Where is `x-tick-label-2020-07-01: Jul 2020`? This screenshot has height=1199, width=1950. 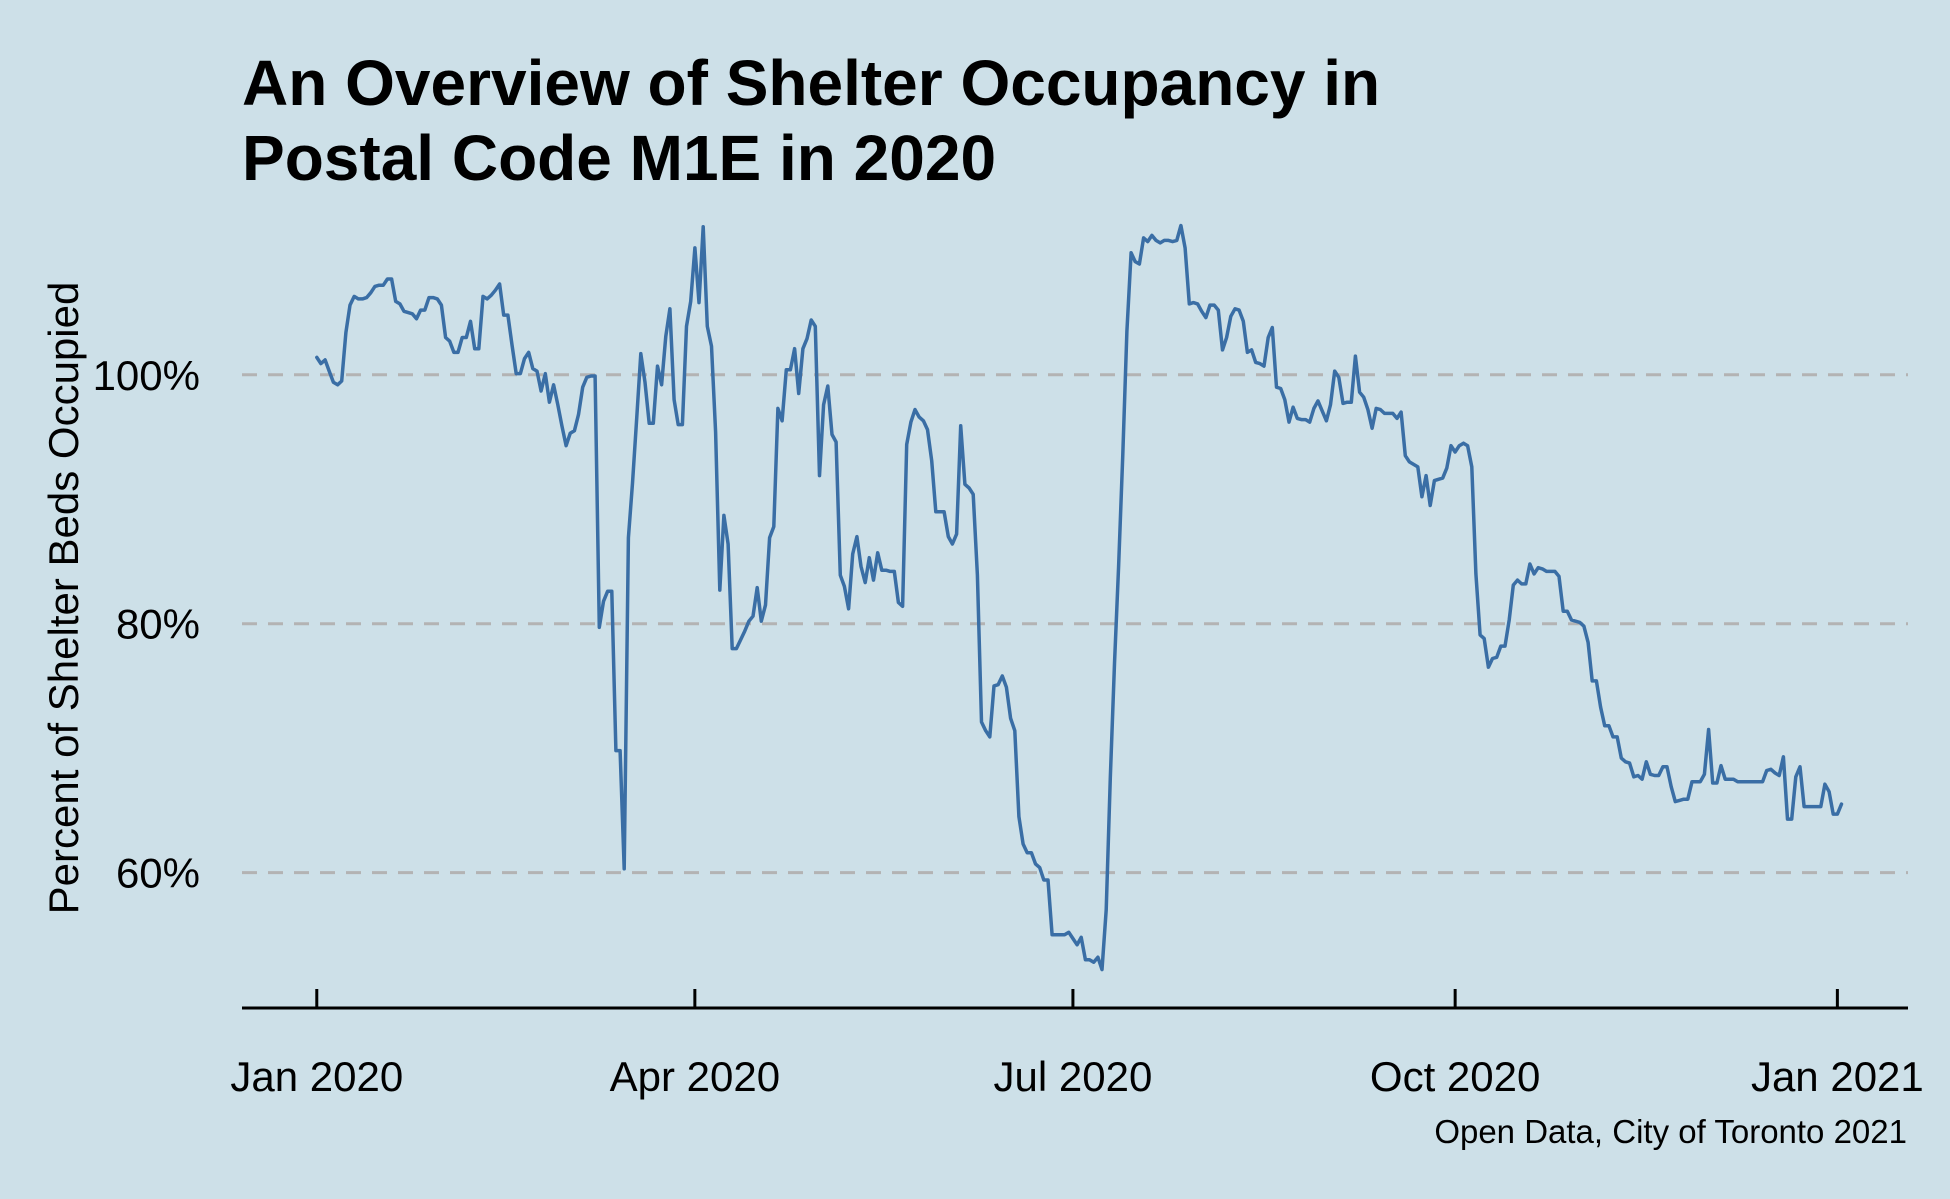
x-tick-label-2020-07-01: Jul 2020 is located at coordinates (1073, 1076).